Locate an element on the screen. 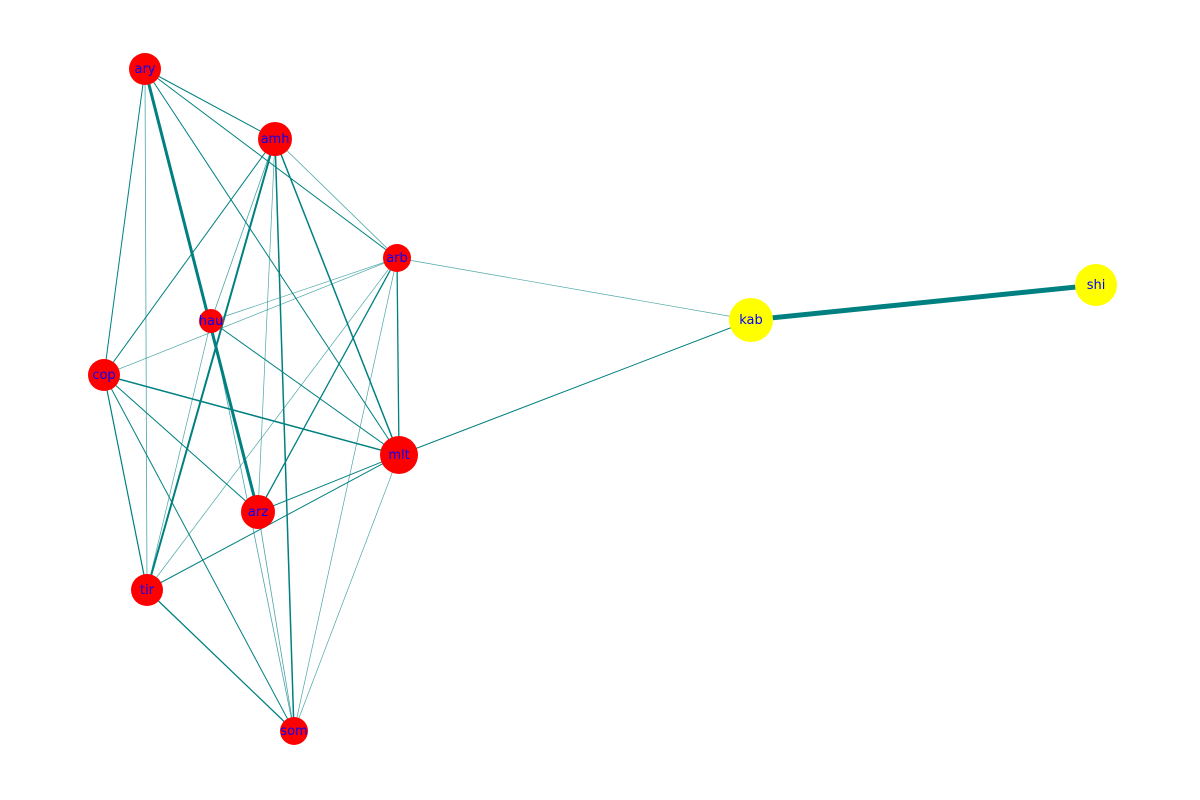 This screenshot has height=800, width=1200. edge-amh-arz is located at coordinates (266, 325).